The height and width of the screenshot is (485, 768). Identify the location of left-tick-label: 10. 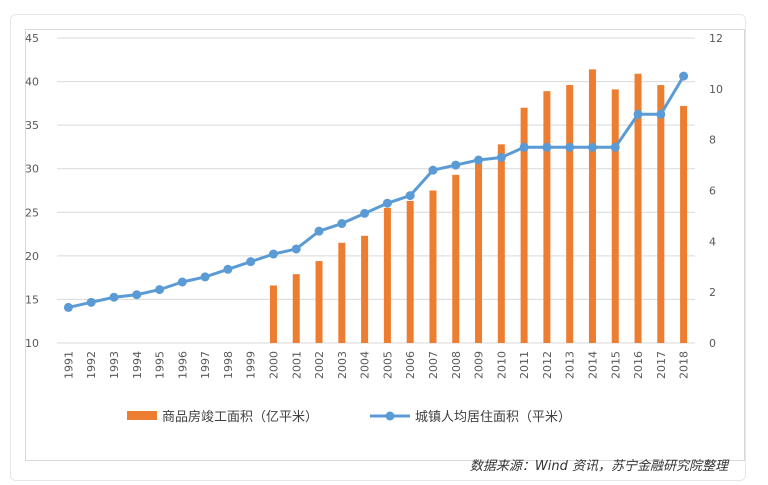
(32, 343).